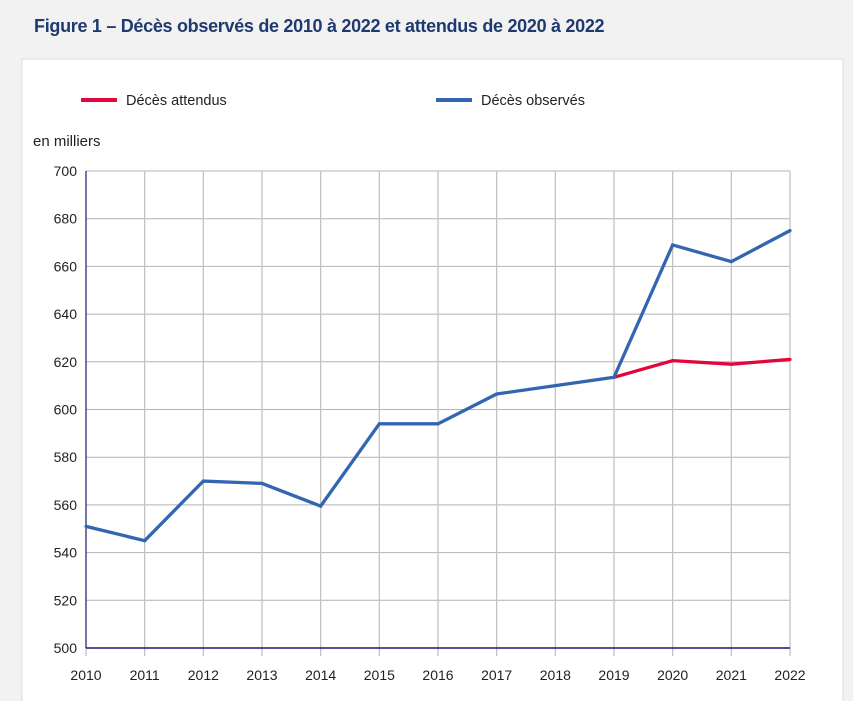  I want to click on y-tick-label: 600, so click(66, 410).